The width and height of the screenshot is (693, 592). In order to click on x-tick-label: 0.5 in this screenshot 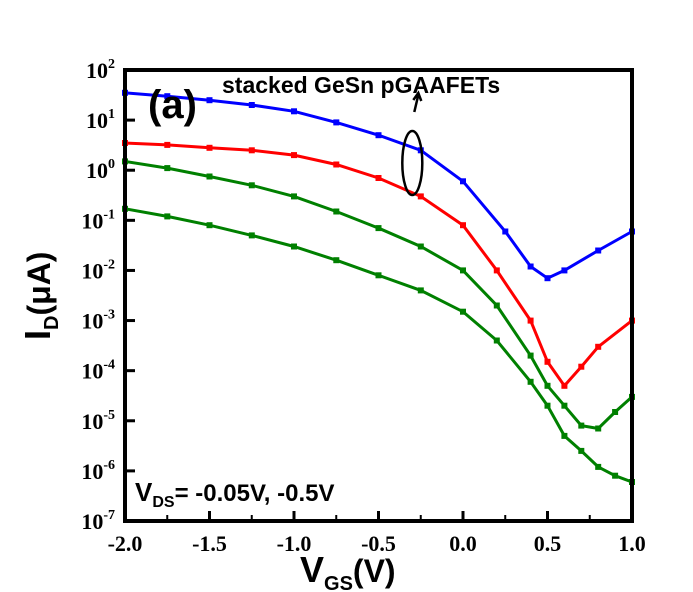, I will do `click(548, 543)`.